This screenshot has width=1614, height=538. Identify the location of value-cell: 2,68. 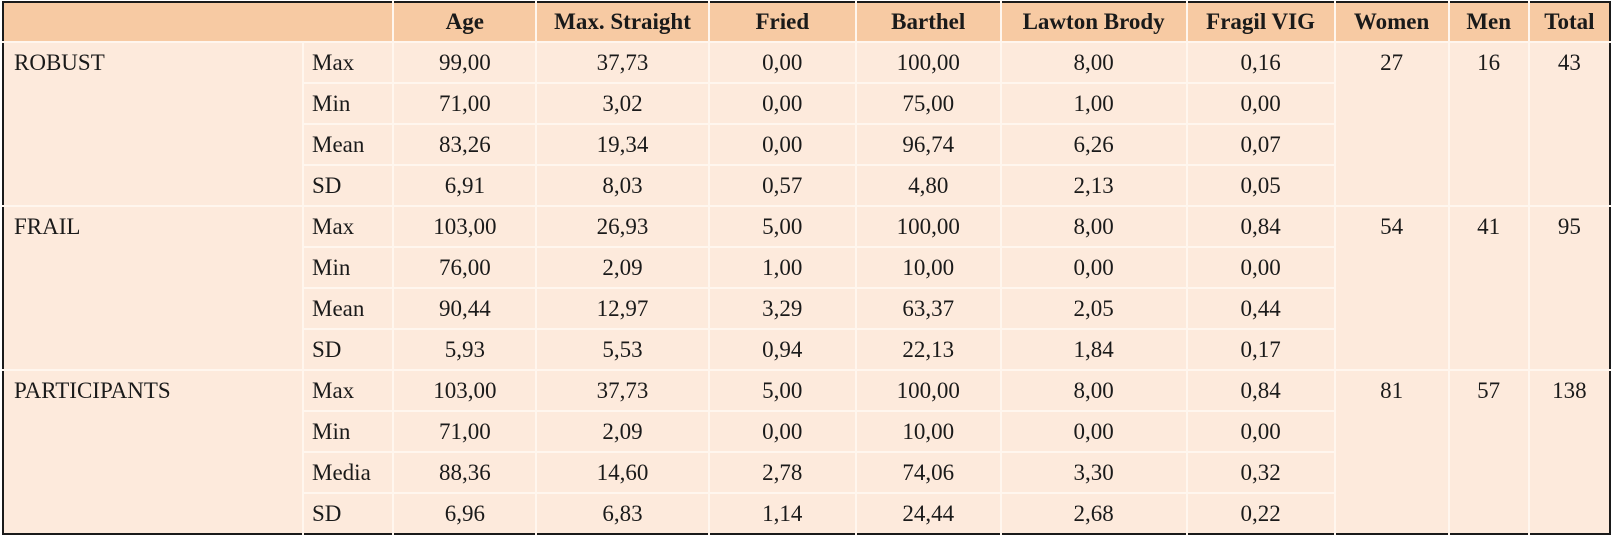
(1093, 513).